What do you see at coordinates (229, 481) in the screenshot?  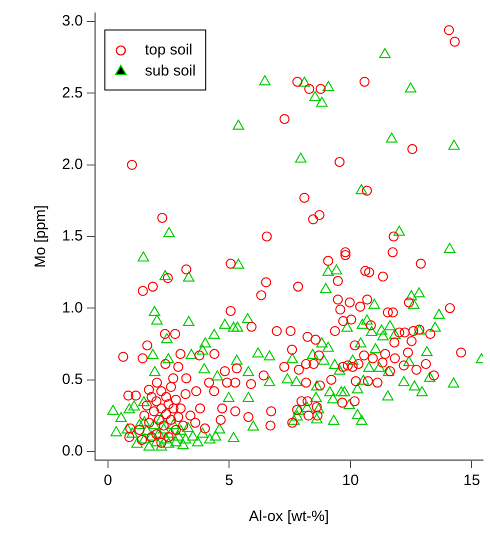 I see `x-tick-label: 5` at bounding box center [229, 481].